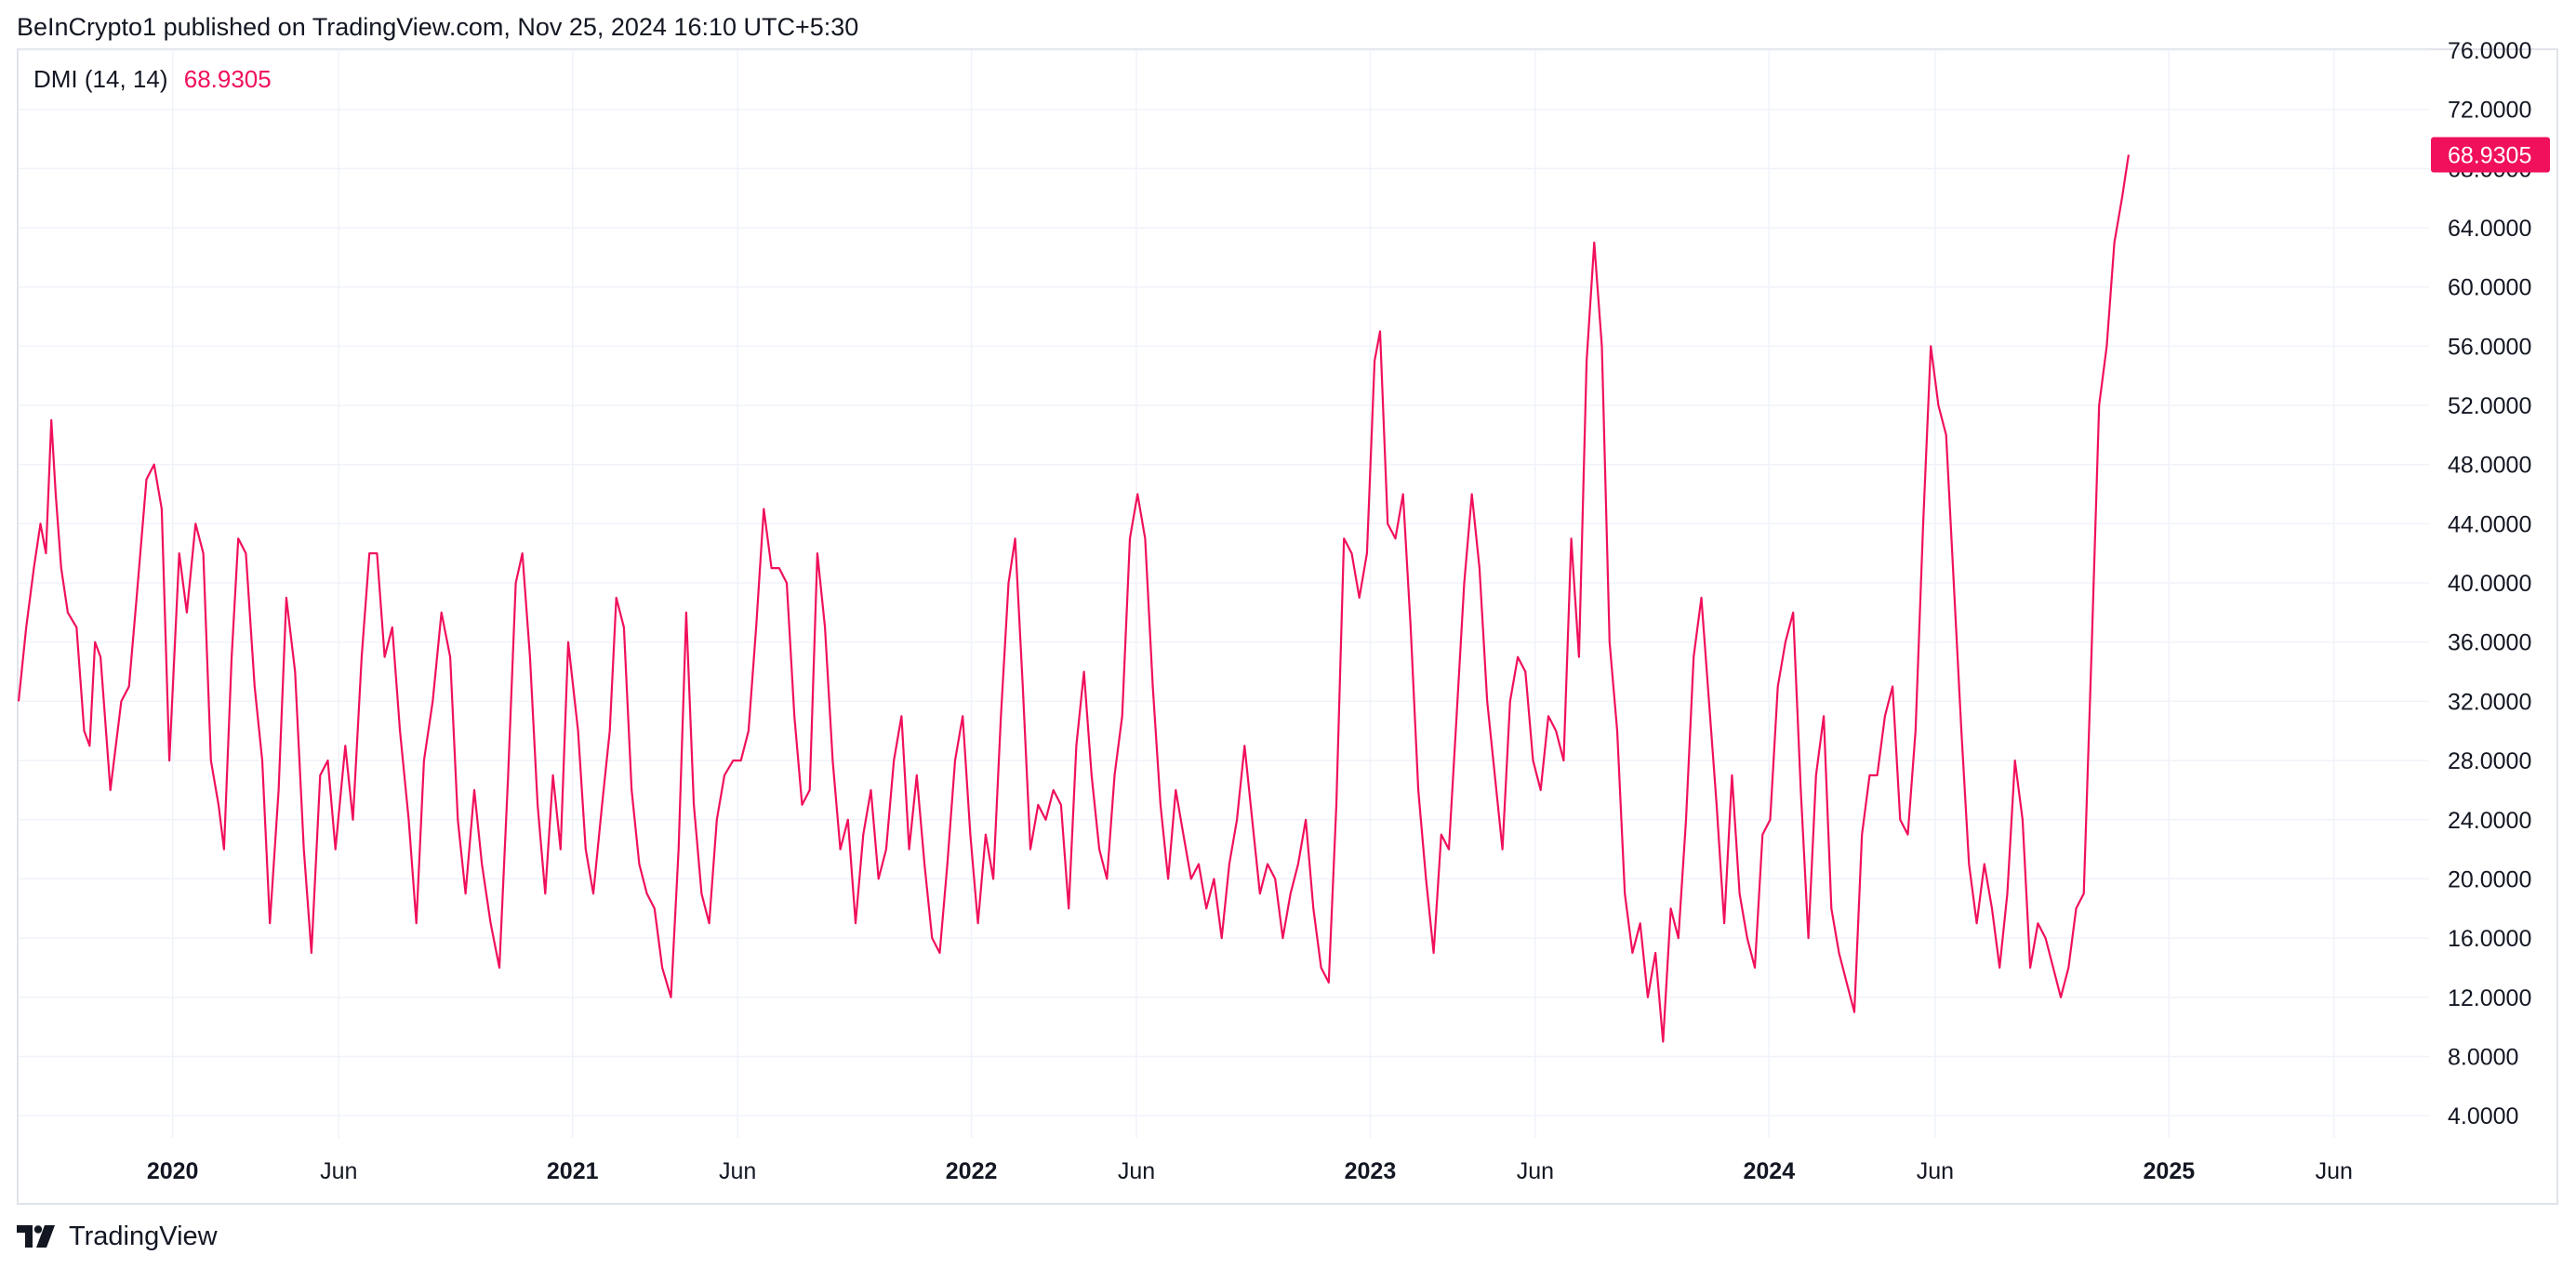 This screenshot has width=2576, height=1268. What do you see at coordinates (2489, 51) in the screenshot?
I see `y-tick-label: 76.0000` at bounding box center [2489, 51].